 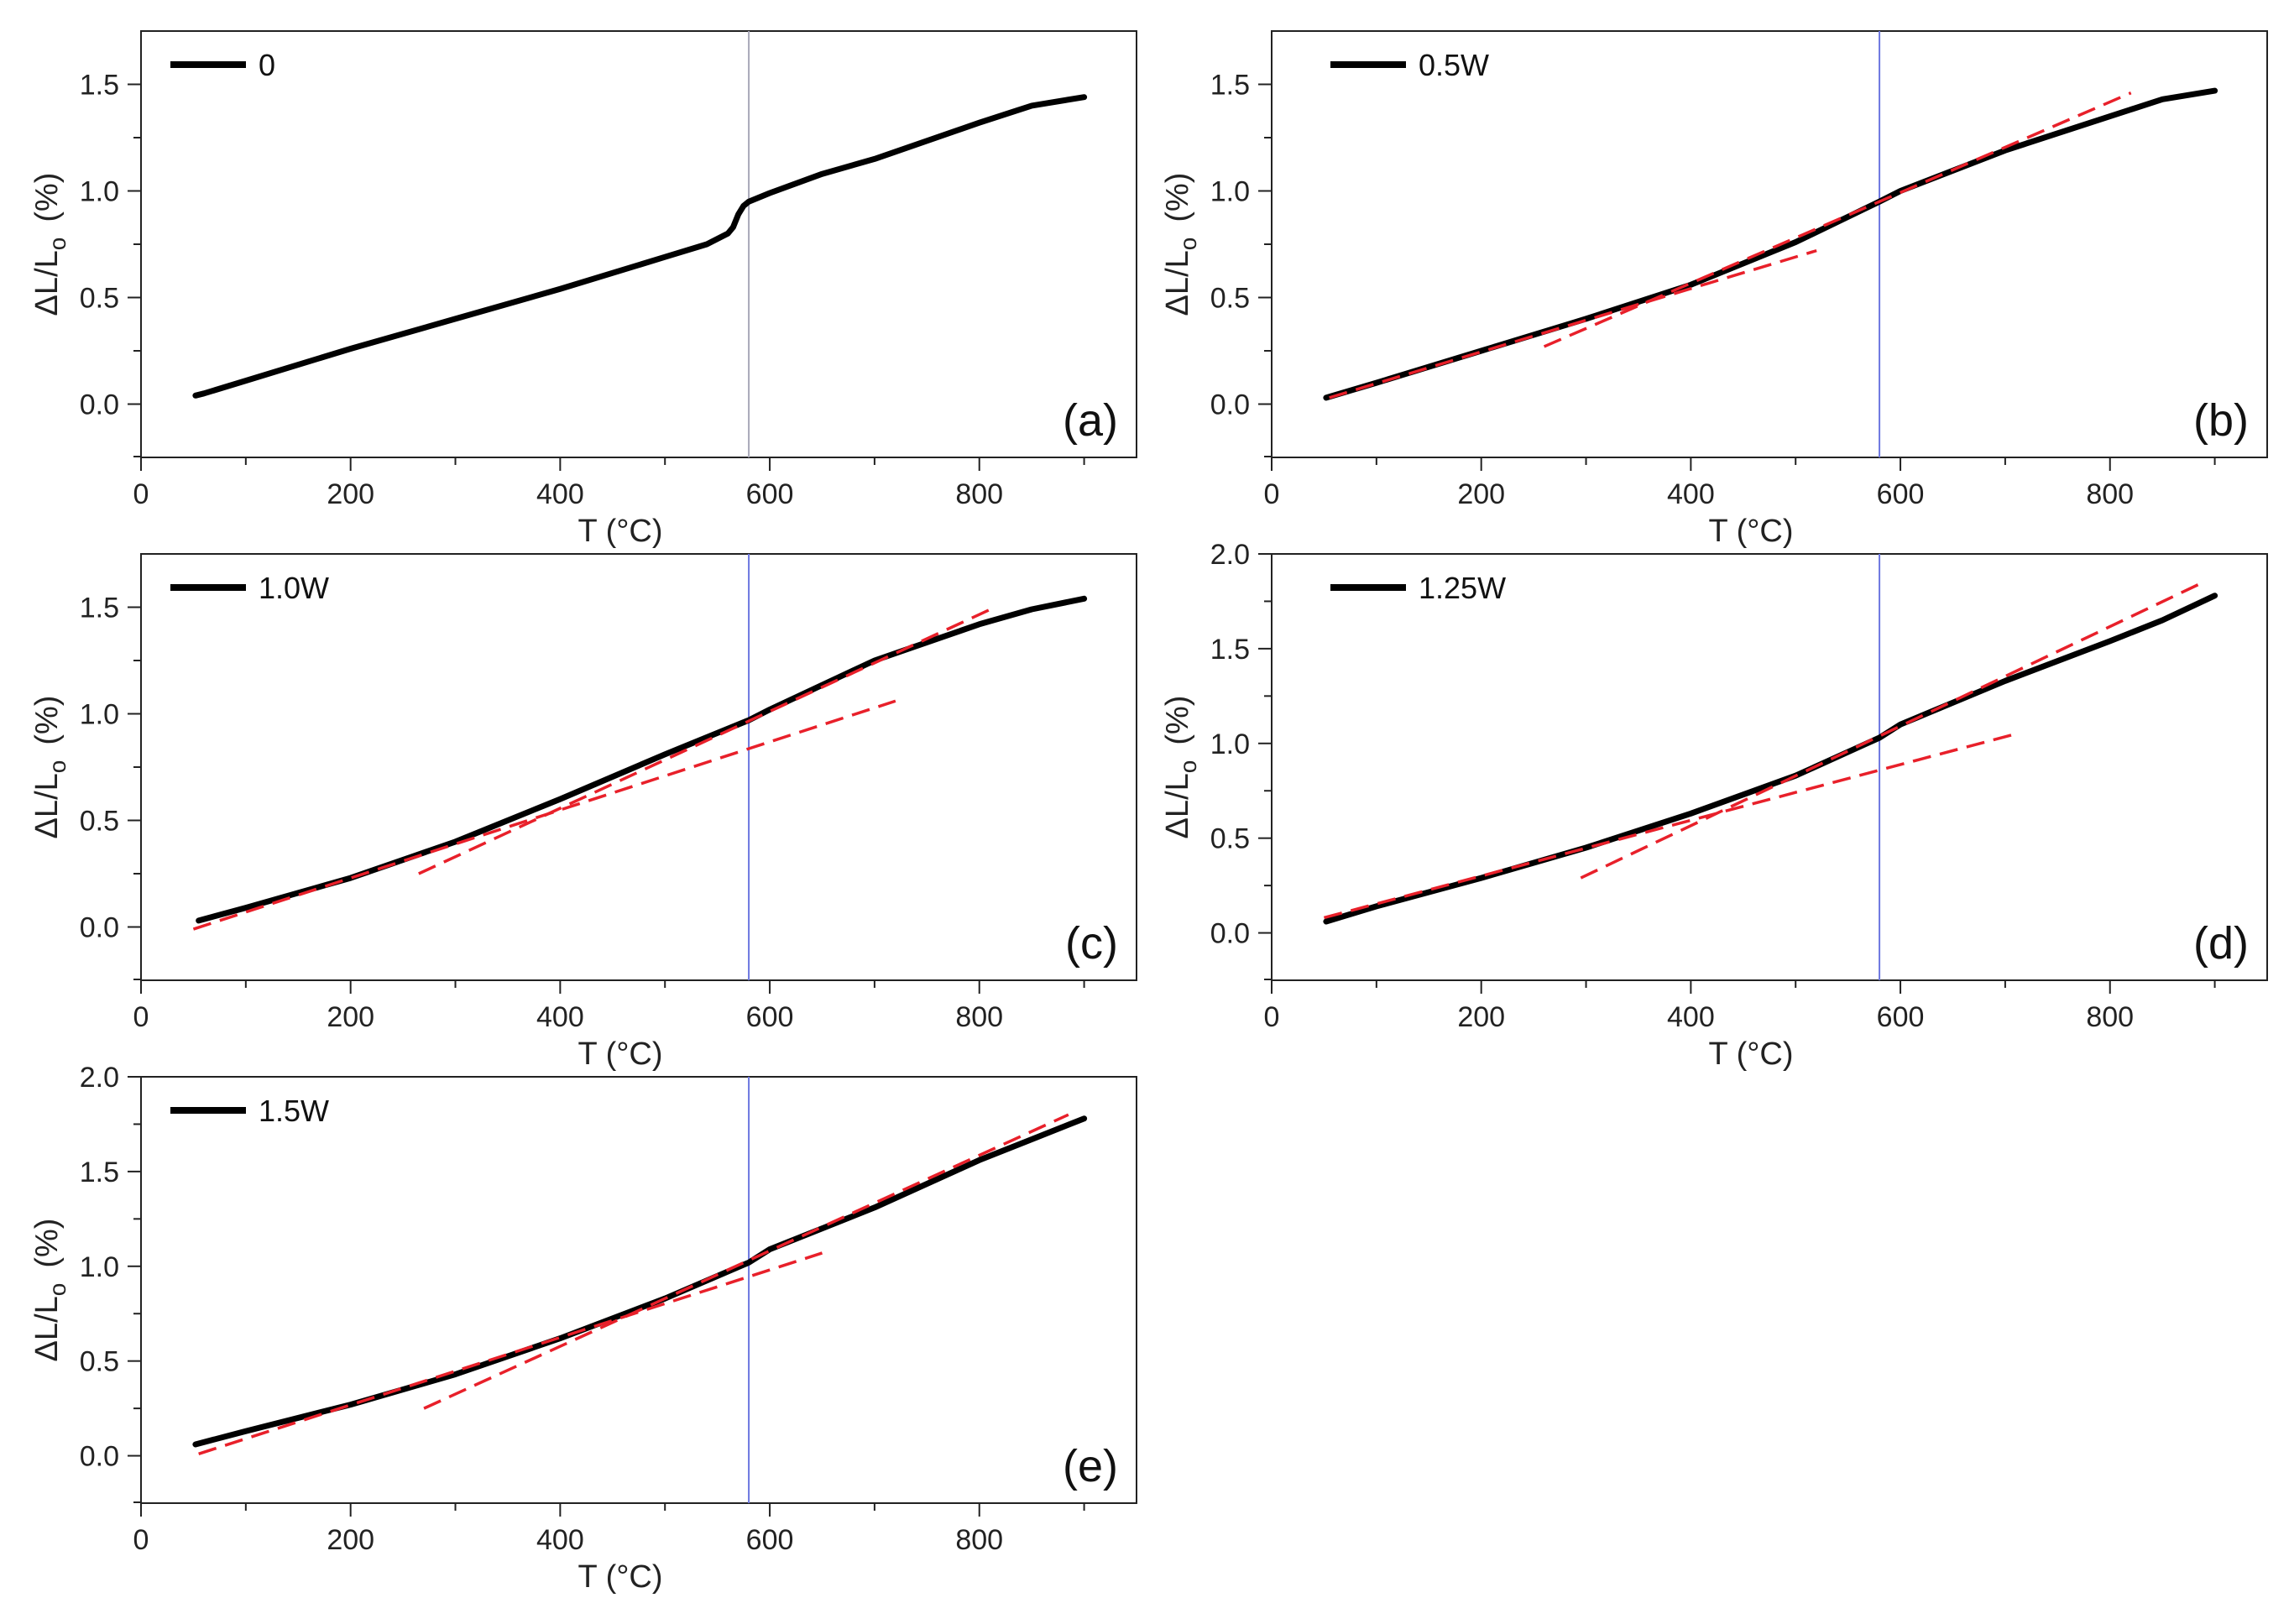 What do you see at coordinates (267, 65) in the screenshot?
I see `legend-label: 0` at bounding box center [267, 65].